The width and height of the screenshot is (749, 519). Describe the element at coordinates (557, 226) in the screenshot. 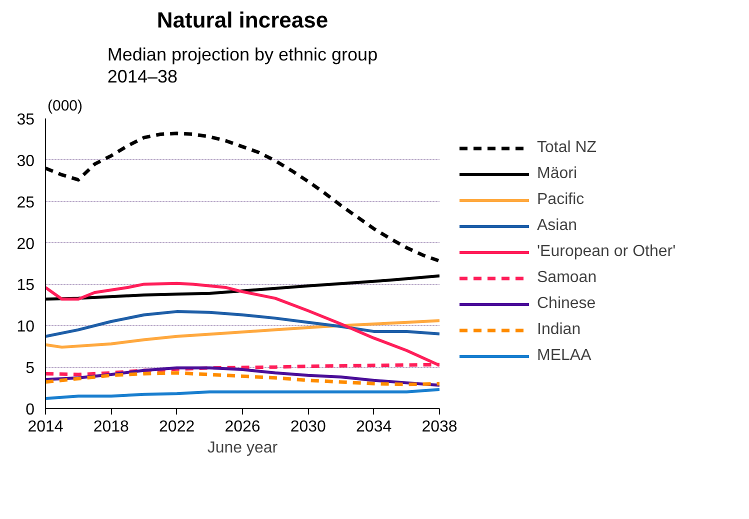

I see `legend-label: Asian` at that location.